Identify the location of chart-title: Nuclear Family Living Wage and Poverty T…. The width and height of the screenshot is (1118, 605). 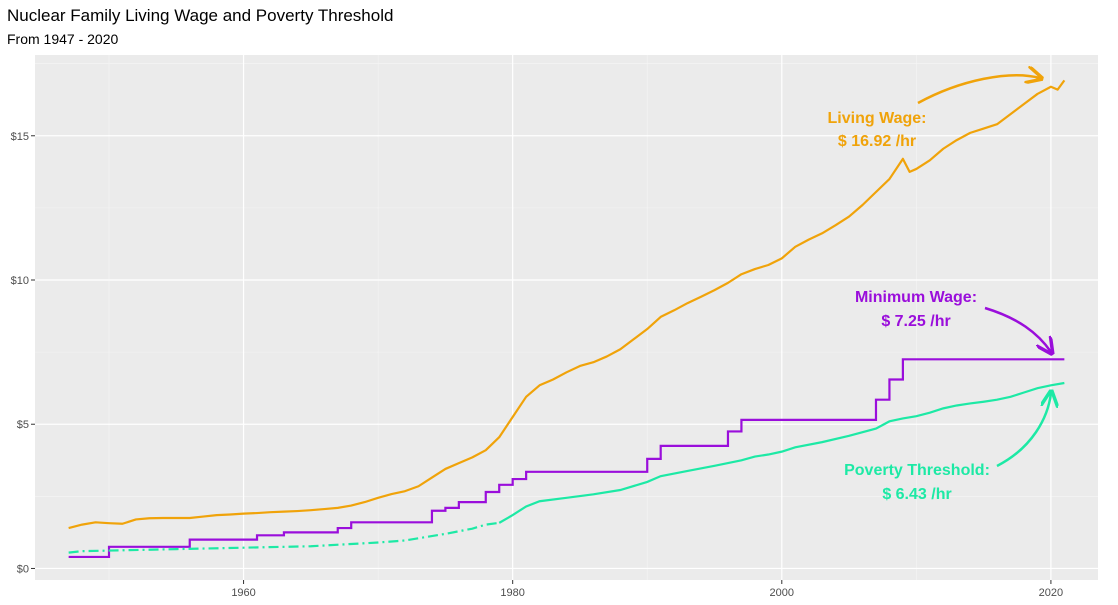
(200, 15).